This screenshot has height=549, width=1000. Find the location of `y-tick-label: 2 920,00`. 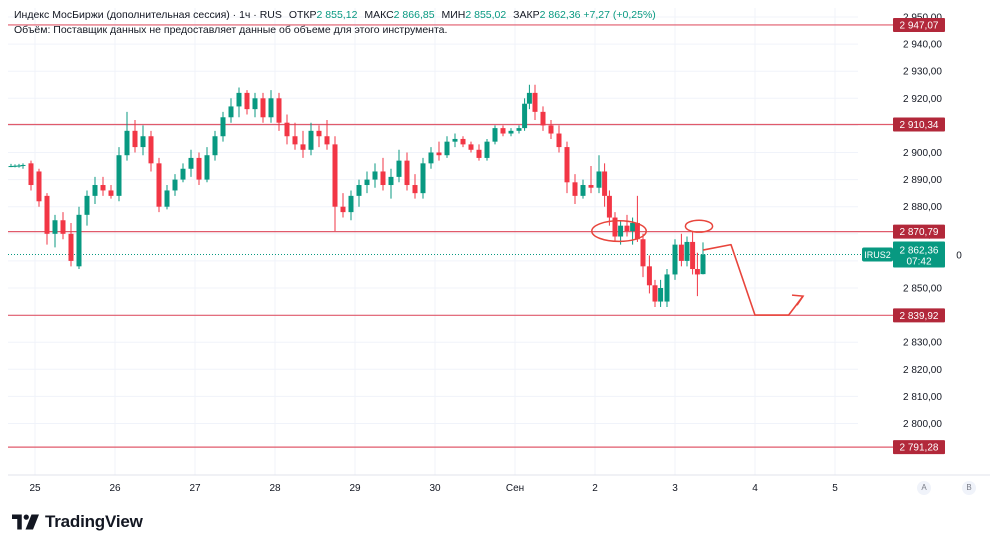

y-tick-label: 2 920,00 is located at coordinates (922, 99).